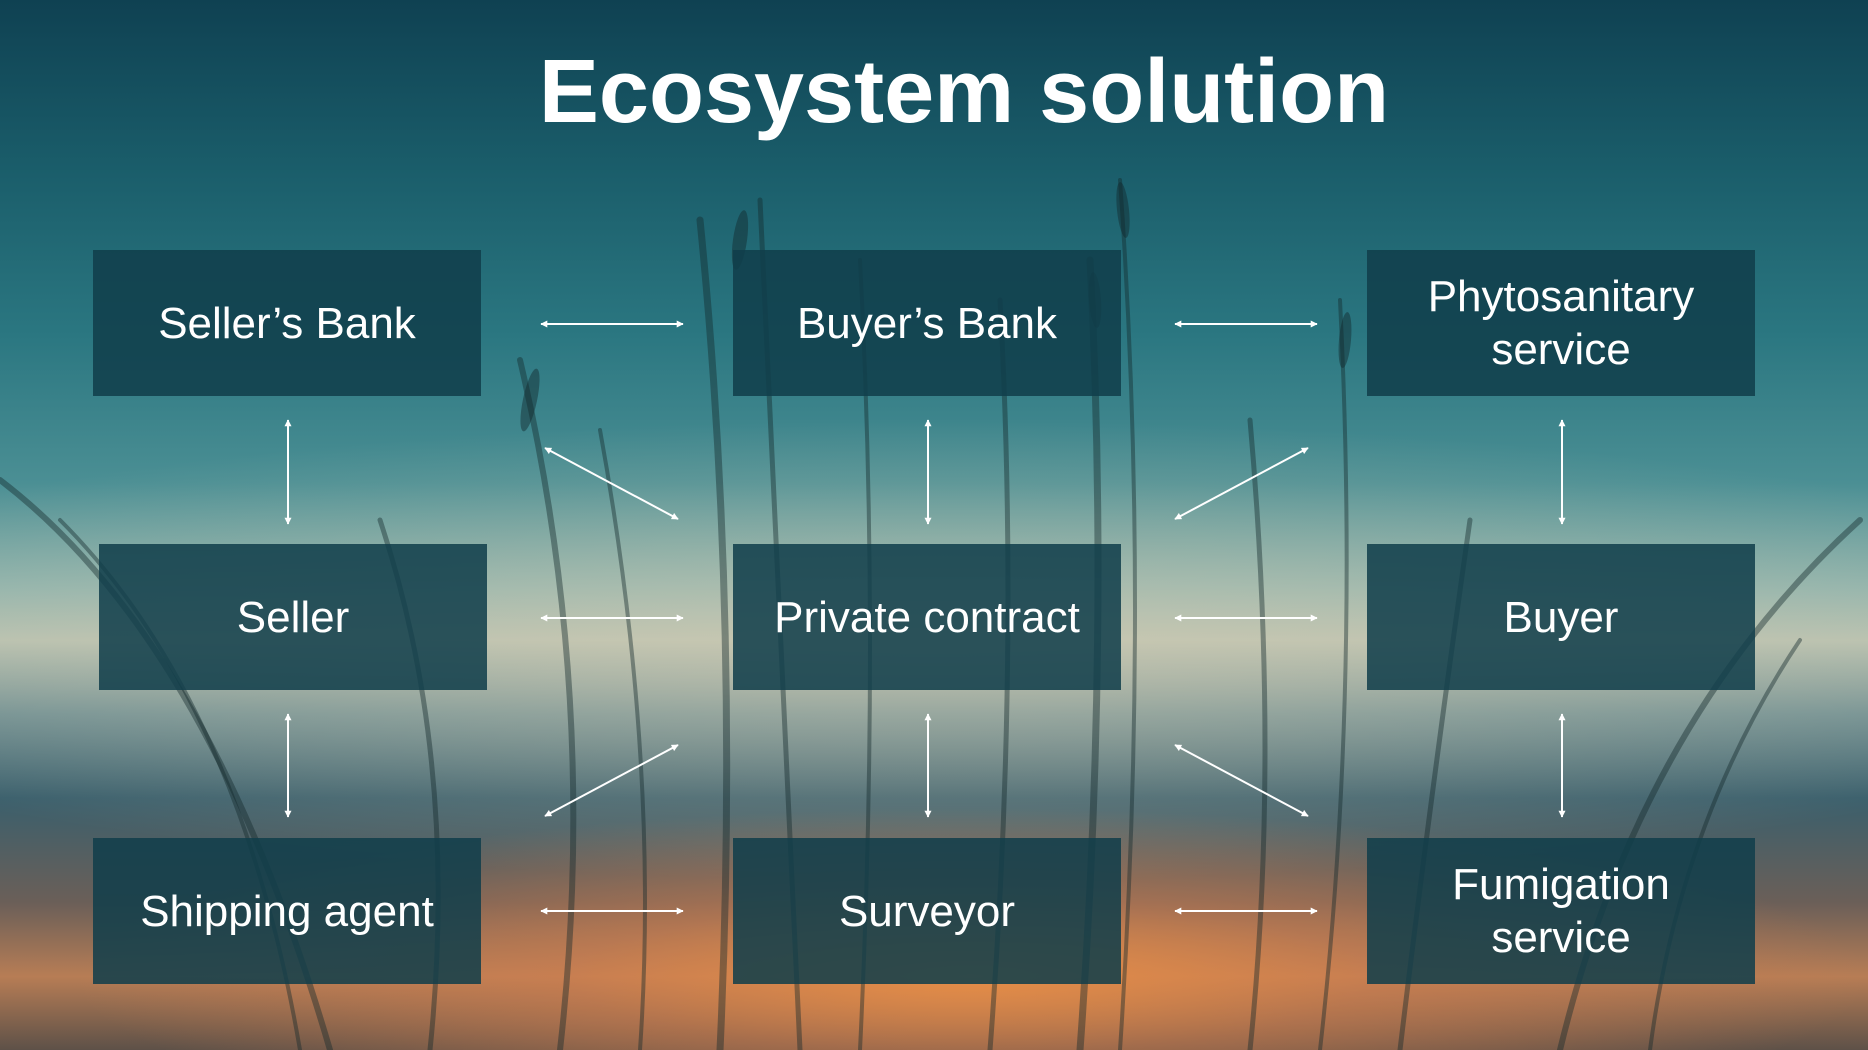 The width and height of the screenshot is (1868, 1050). I want to click on slide-title: Ecosystem solution, so click(964, 92).